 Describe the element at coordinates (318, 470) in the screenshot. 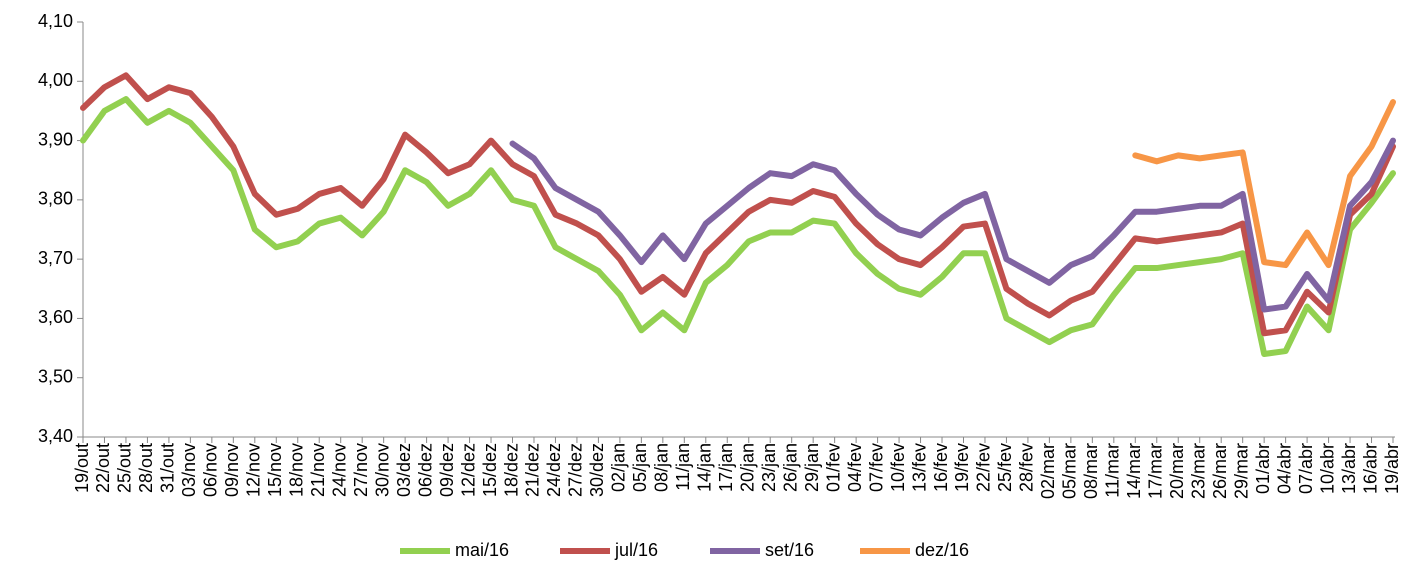

I see `x-tick-label: 21/nov` at that location.